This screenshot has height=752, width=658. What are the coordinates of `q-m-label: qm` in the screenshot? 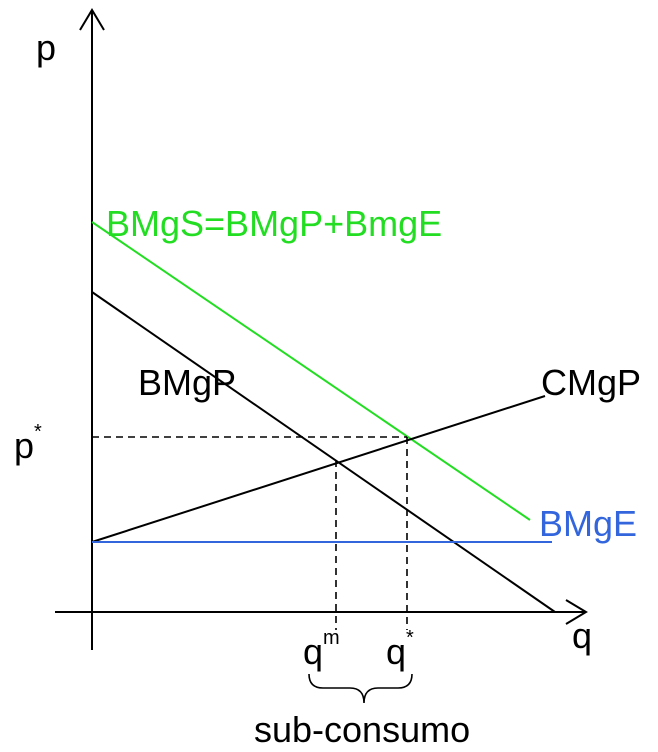 It's located at (321, 649).